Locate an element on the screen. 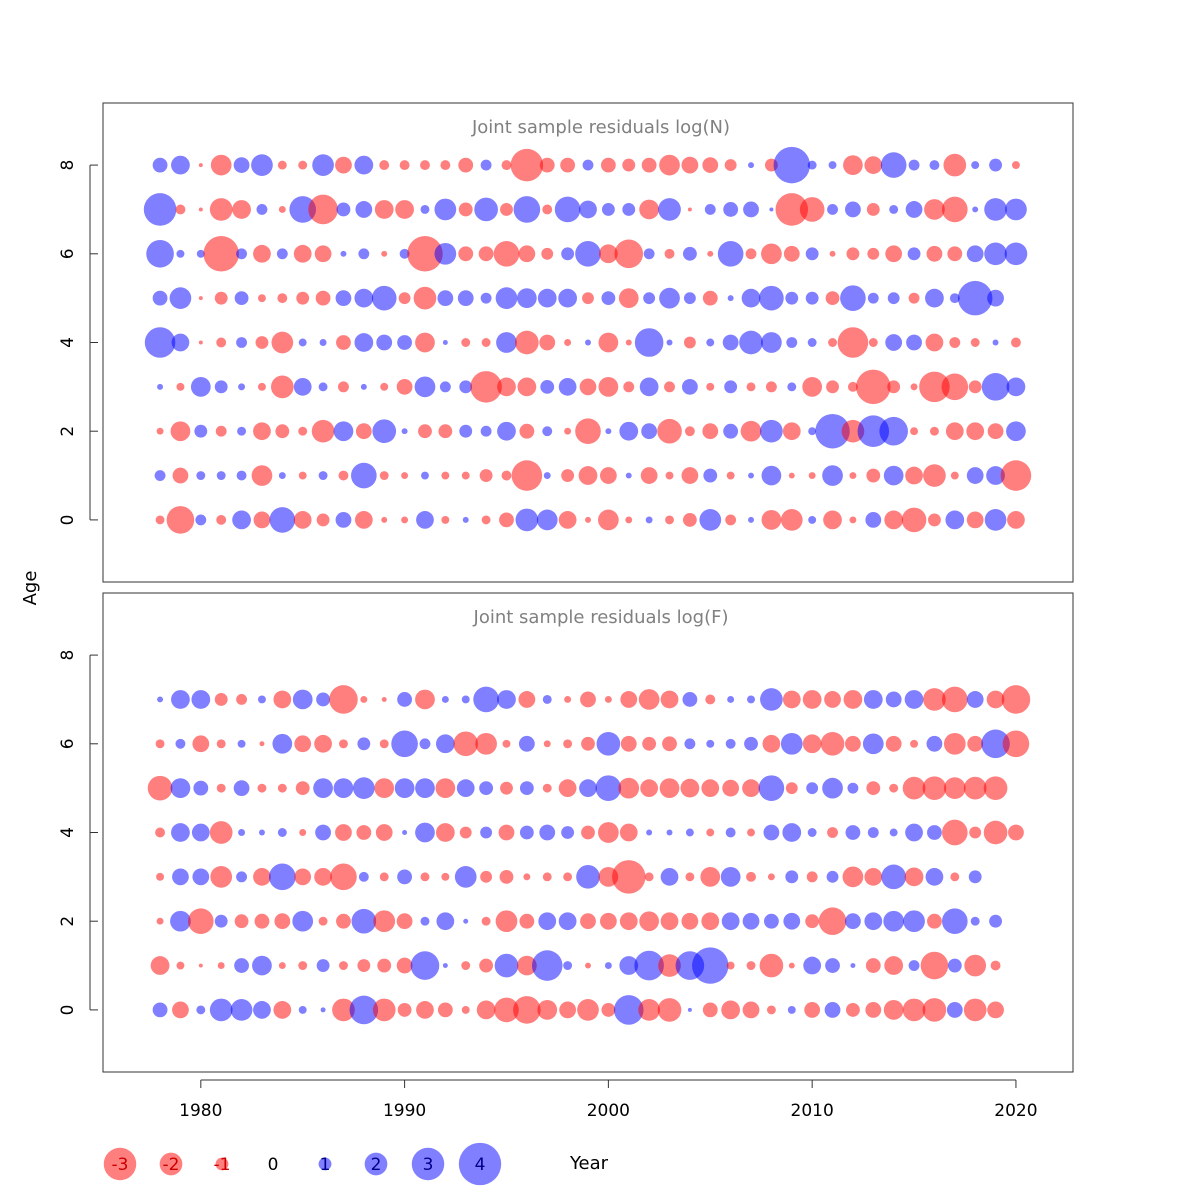 Image resolution: width=1200 pixels, height=1200 pixels. y-axis: 0 2 4 6 8 is located at coordinates (78, 832).